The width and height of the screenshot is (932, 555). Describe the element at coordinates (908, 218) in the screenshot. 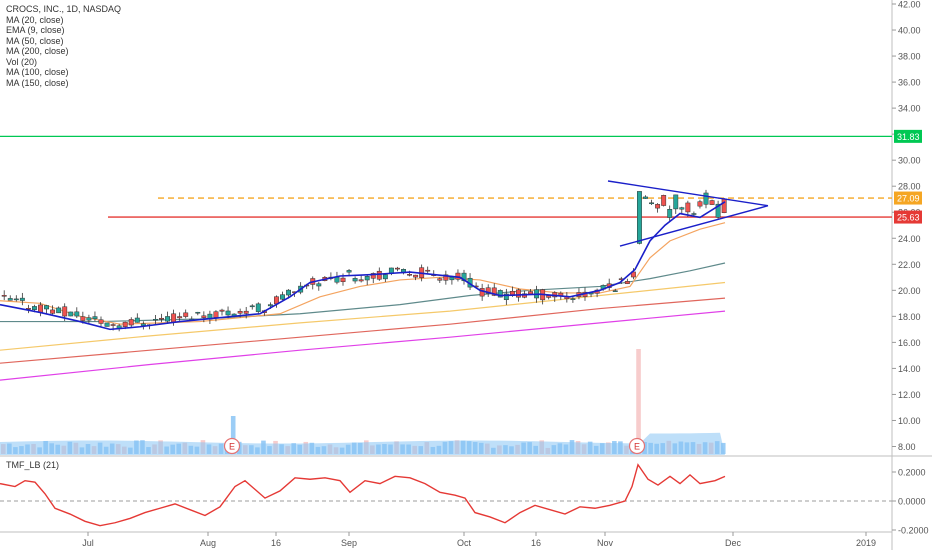

I see `price-label: 25.63` at that location.